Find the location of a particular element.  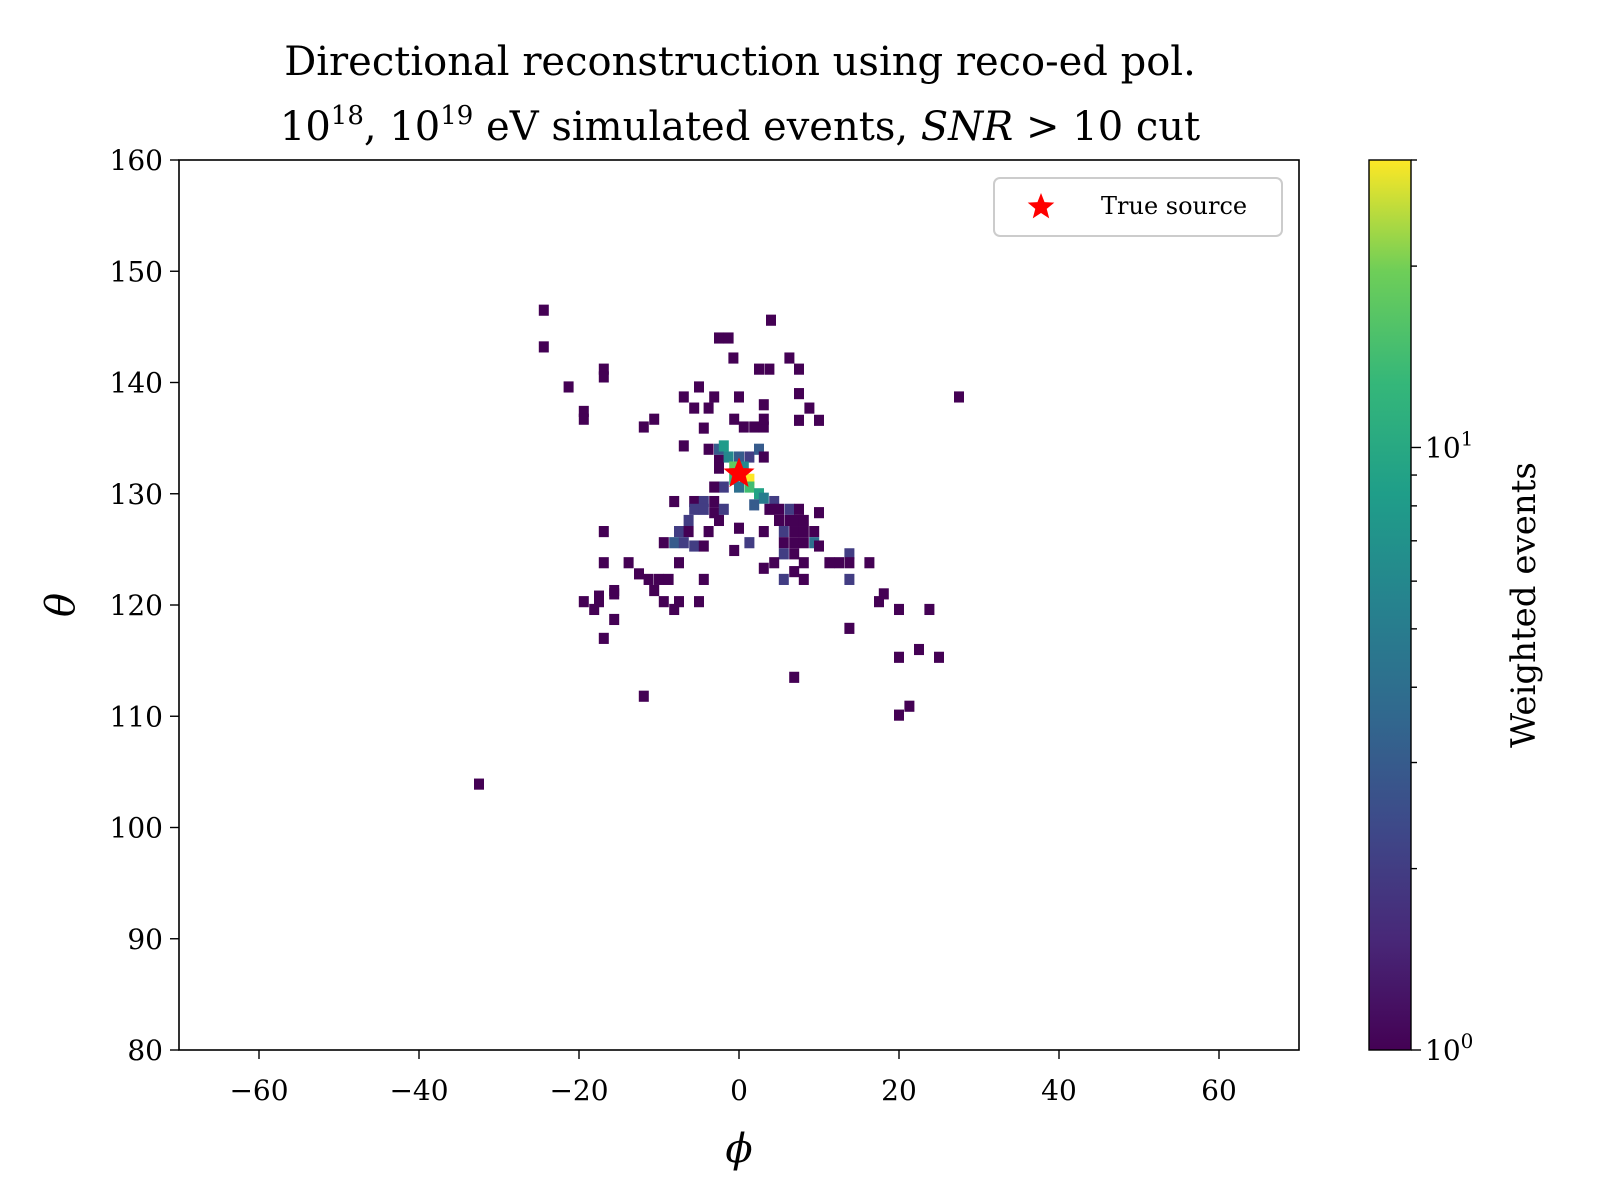

legend: True source is located at coordinates (1138, 207).